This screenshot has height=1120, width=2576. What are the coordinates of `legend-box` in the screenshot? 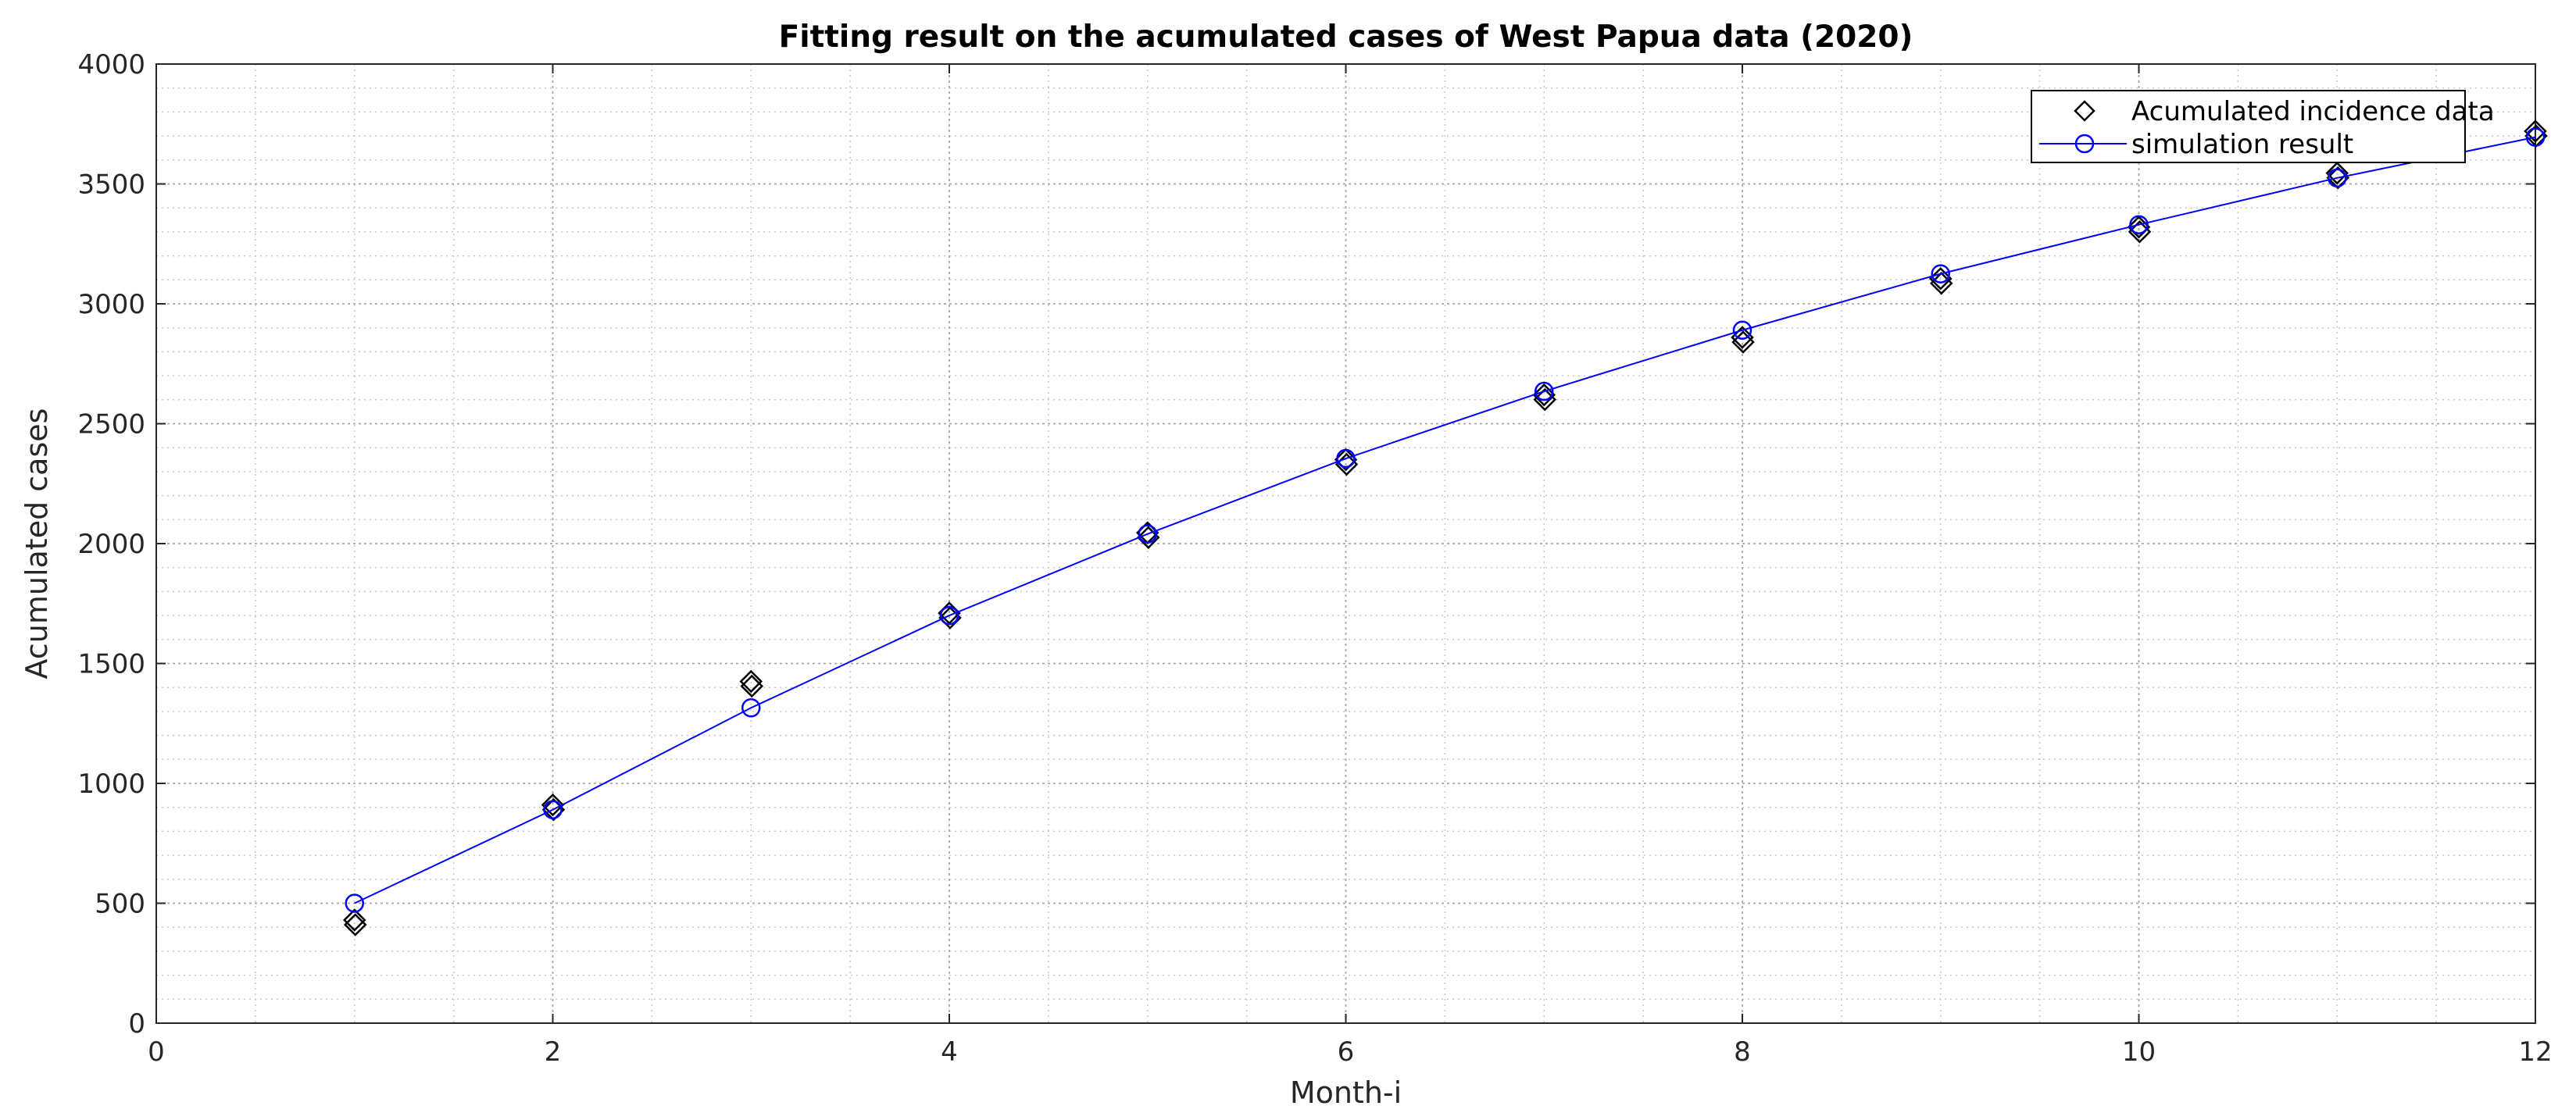 It's located at (2248, 126).